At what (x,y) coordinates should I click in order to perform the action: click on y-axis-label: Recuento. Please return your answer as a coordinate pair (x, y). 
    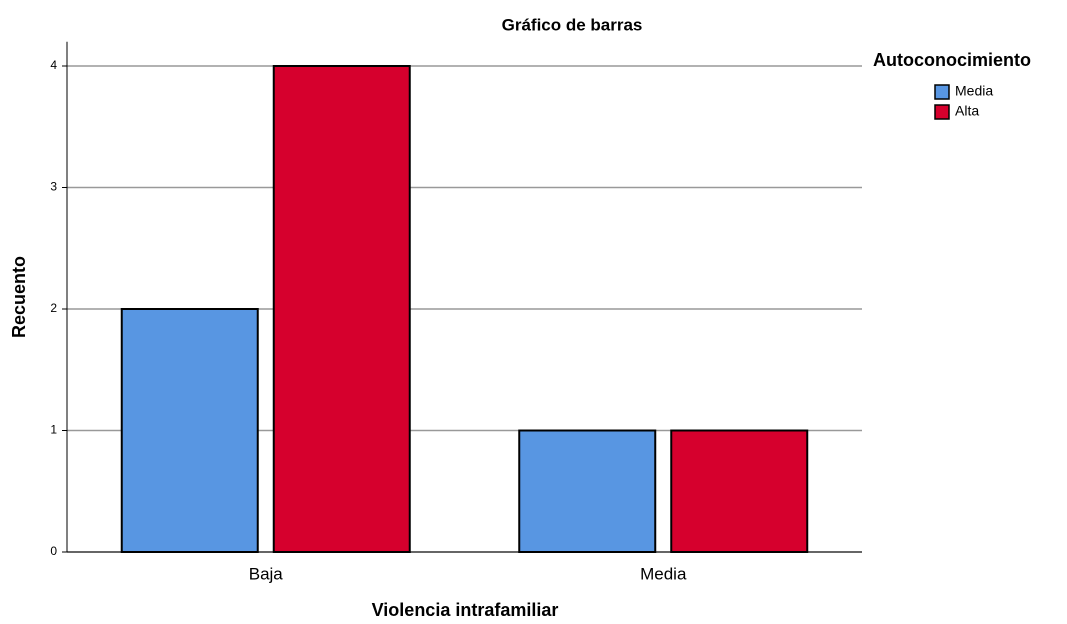
    Looking at the image, I should click on (19, 297).